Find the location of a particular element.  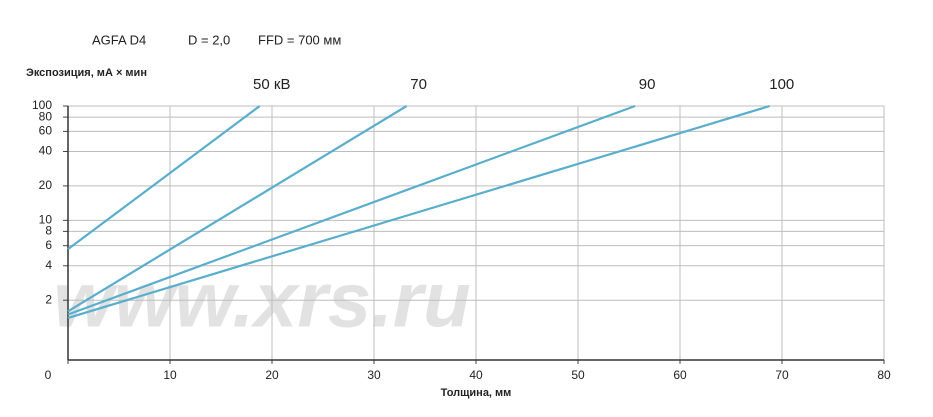

y-tick-label: 80 is located at coordinates (46, 116).